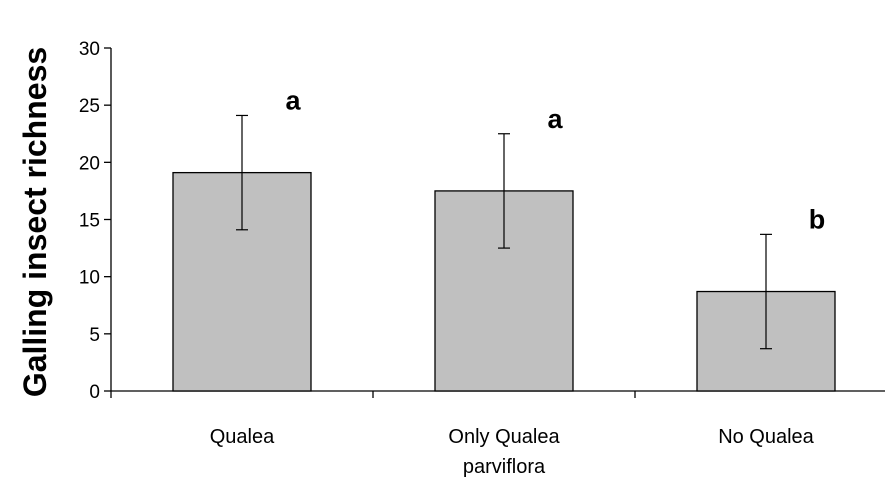 The width and height of the screenshot is (885, 488). Describe the element at coordinates (504, 467) in the screenshot. I see `category-label: parviflora` at that location.